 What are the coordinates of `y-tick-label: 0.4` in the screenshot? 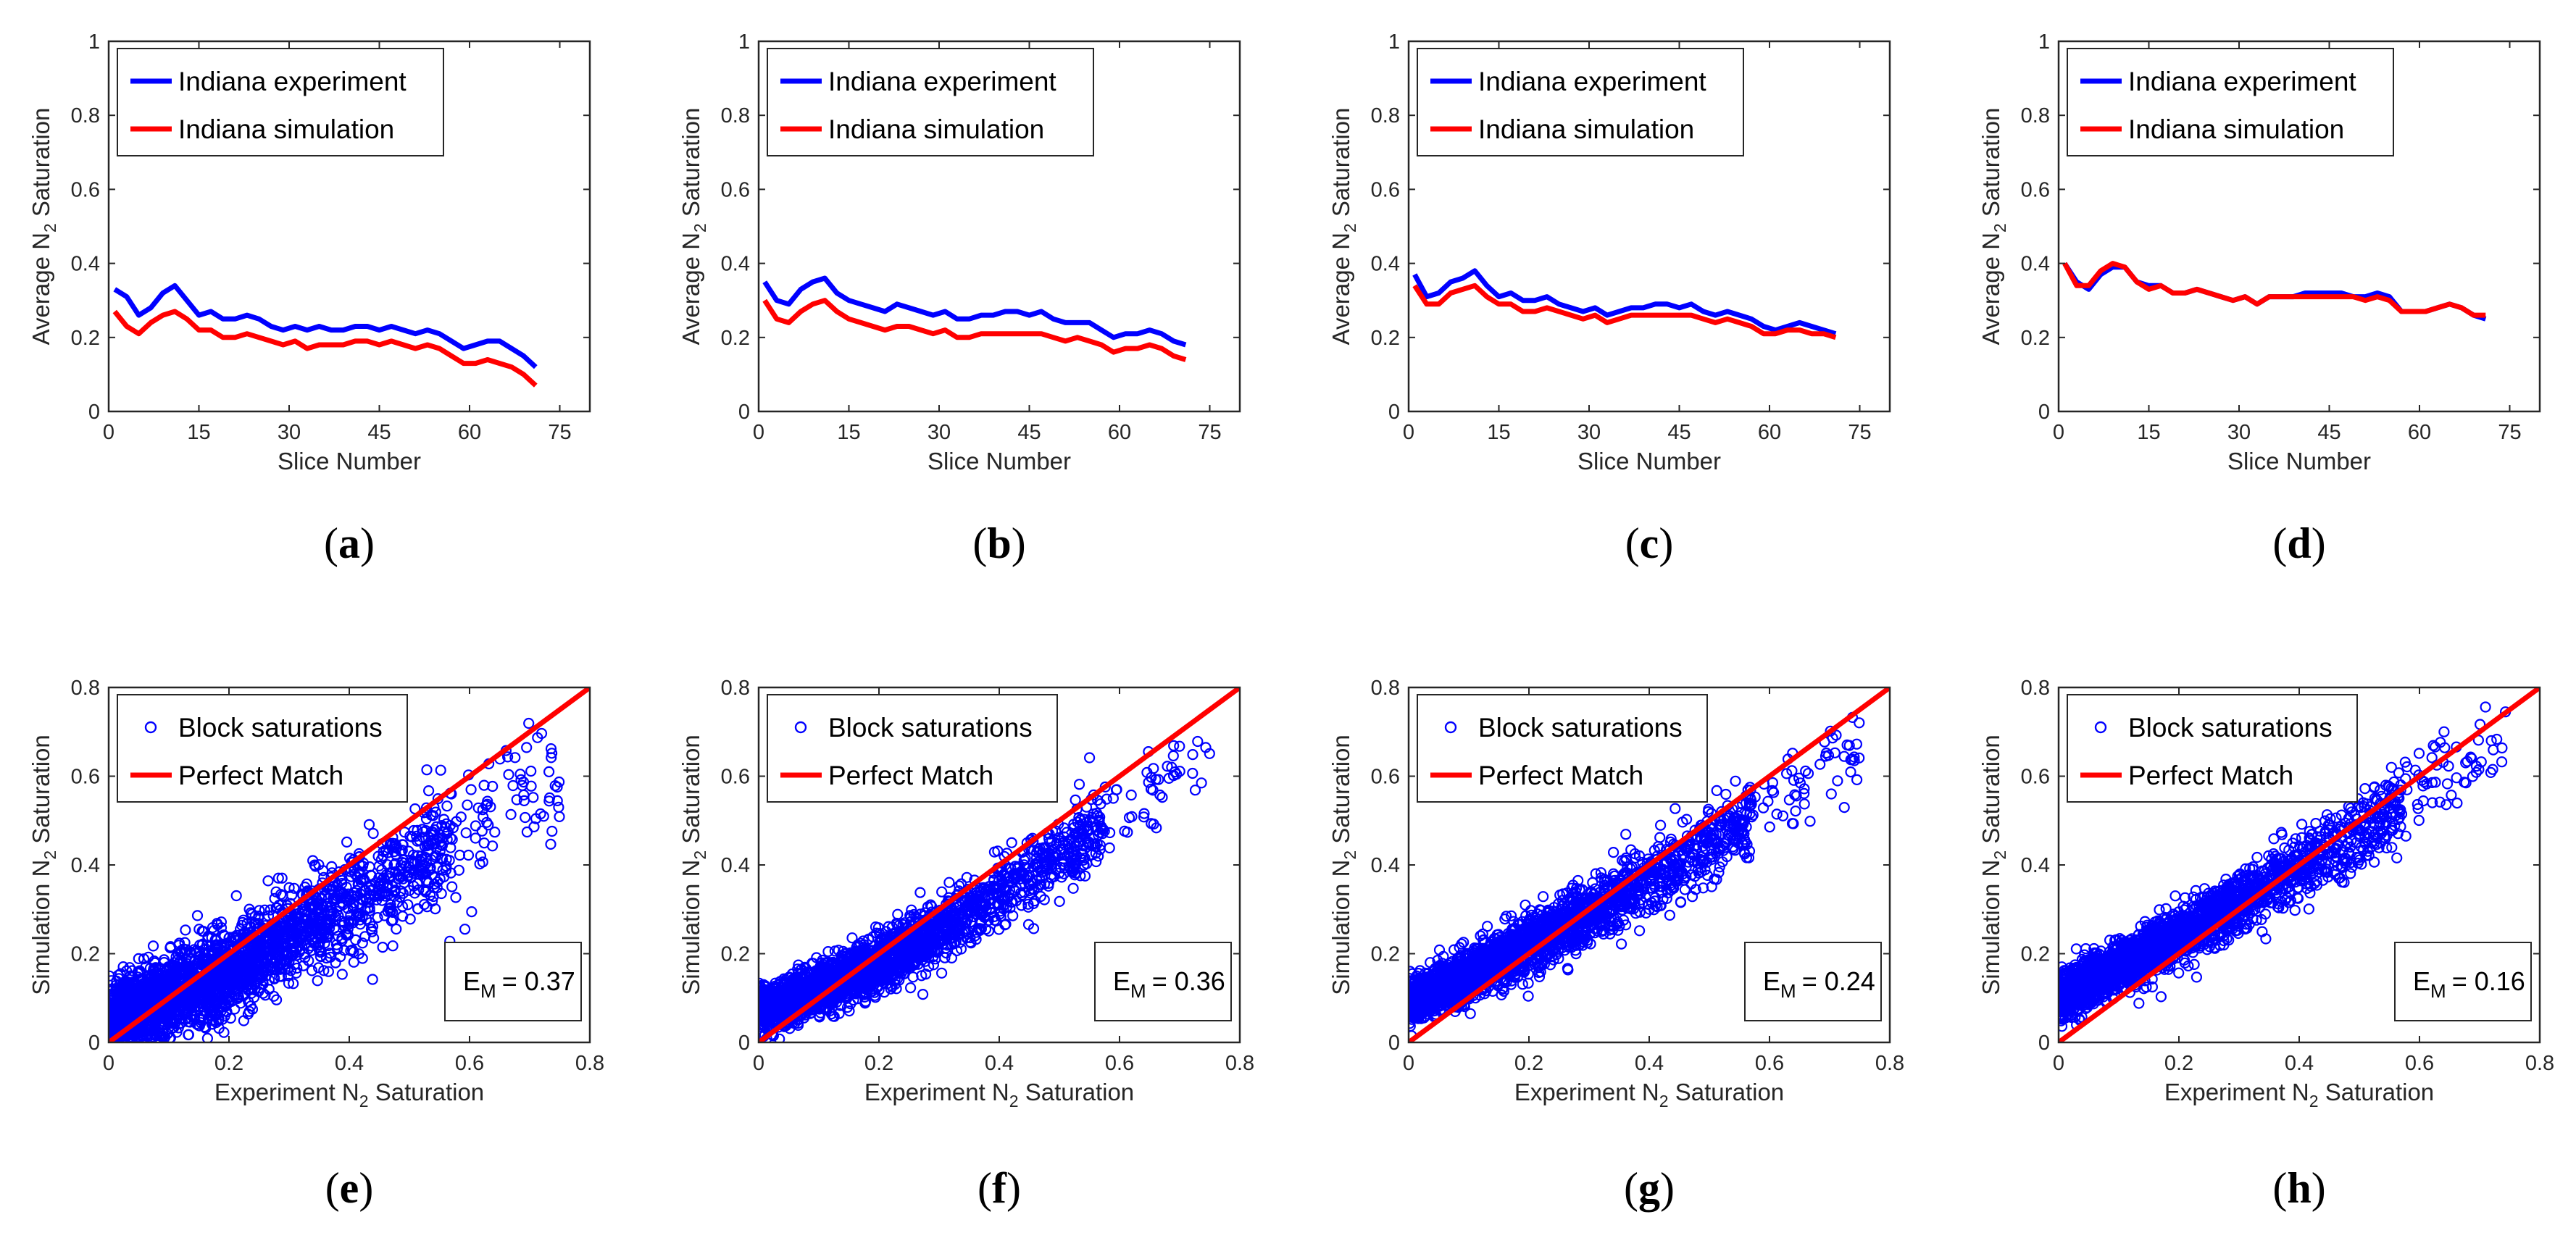 It's located at (2035, 264).